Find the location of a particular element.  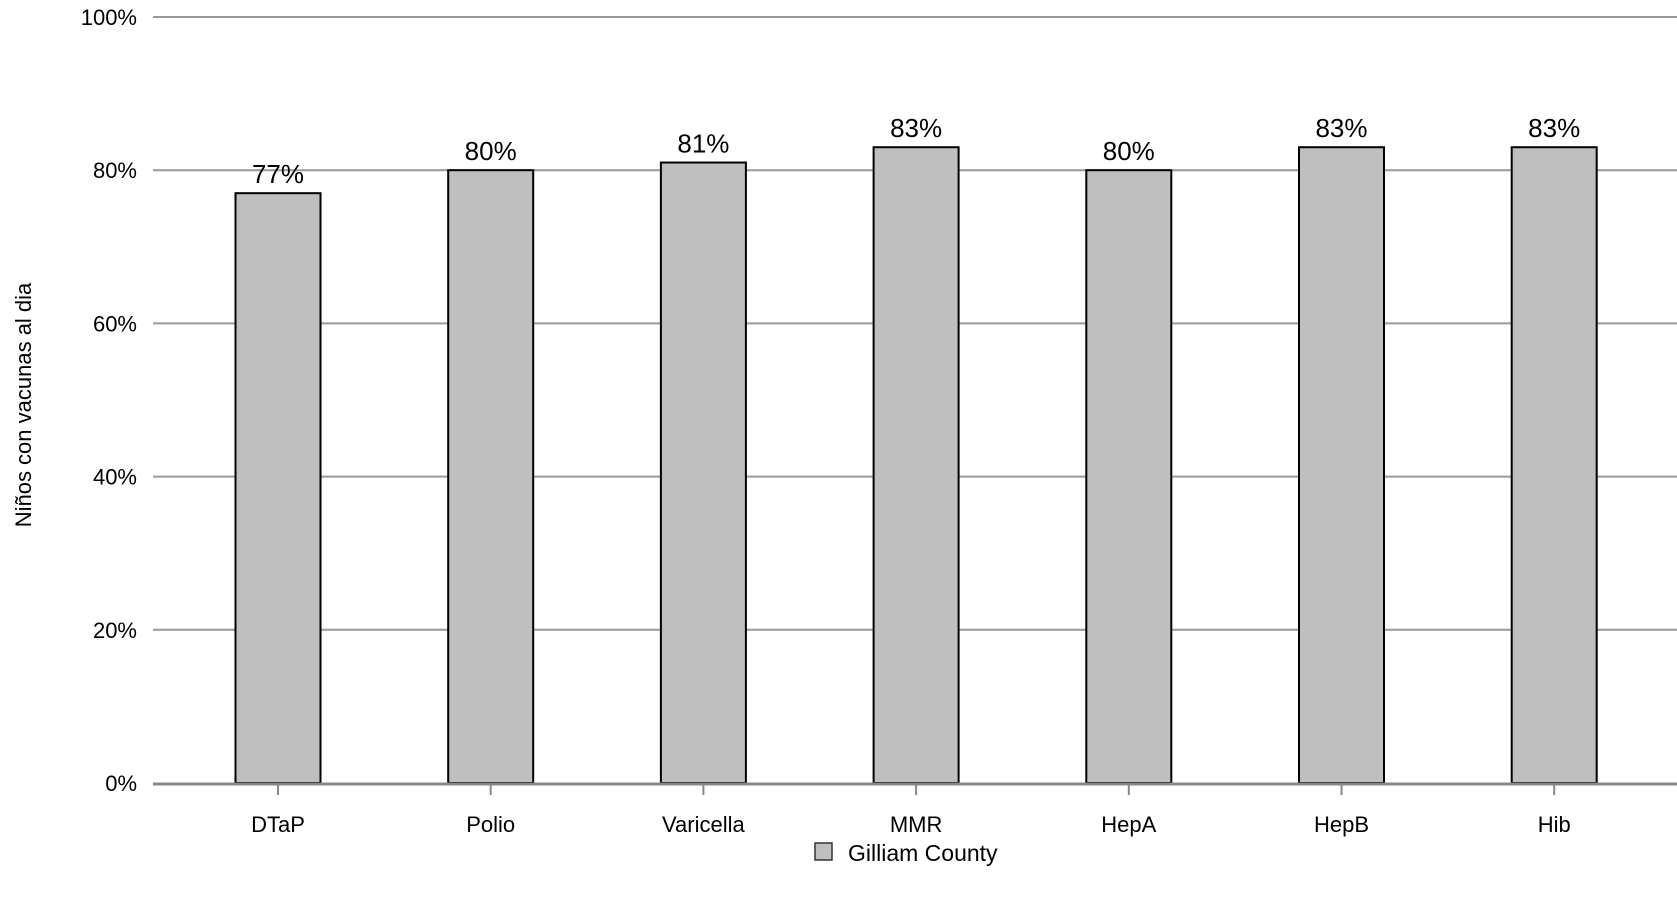

y-tick-label: 100% is located at coordinates (109, 17).